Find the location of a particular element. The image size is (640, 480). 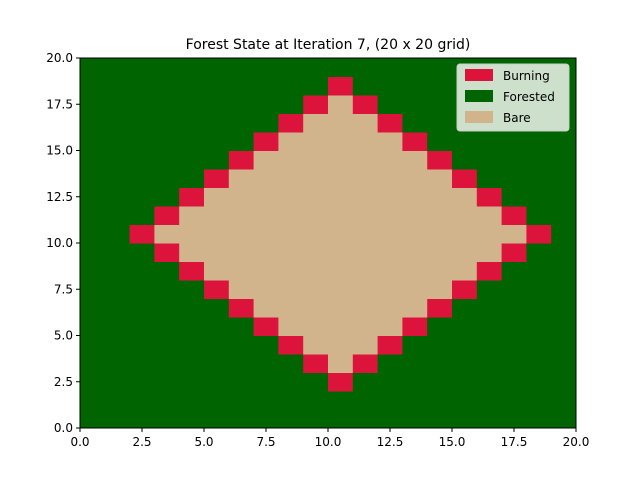

legend-swatch-burning is located at coordinates (479, 75).